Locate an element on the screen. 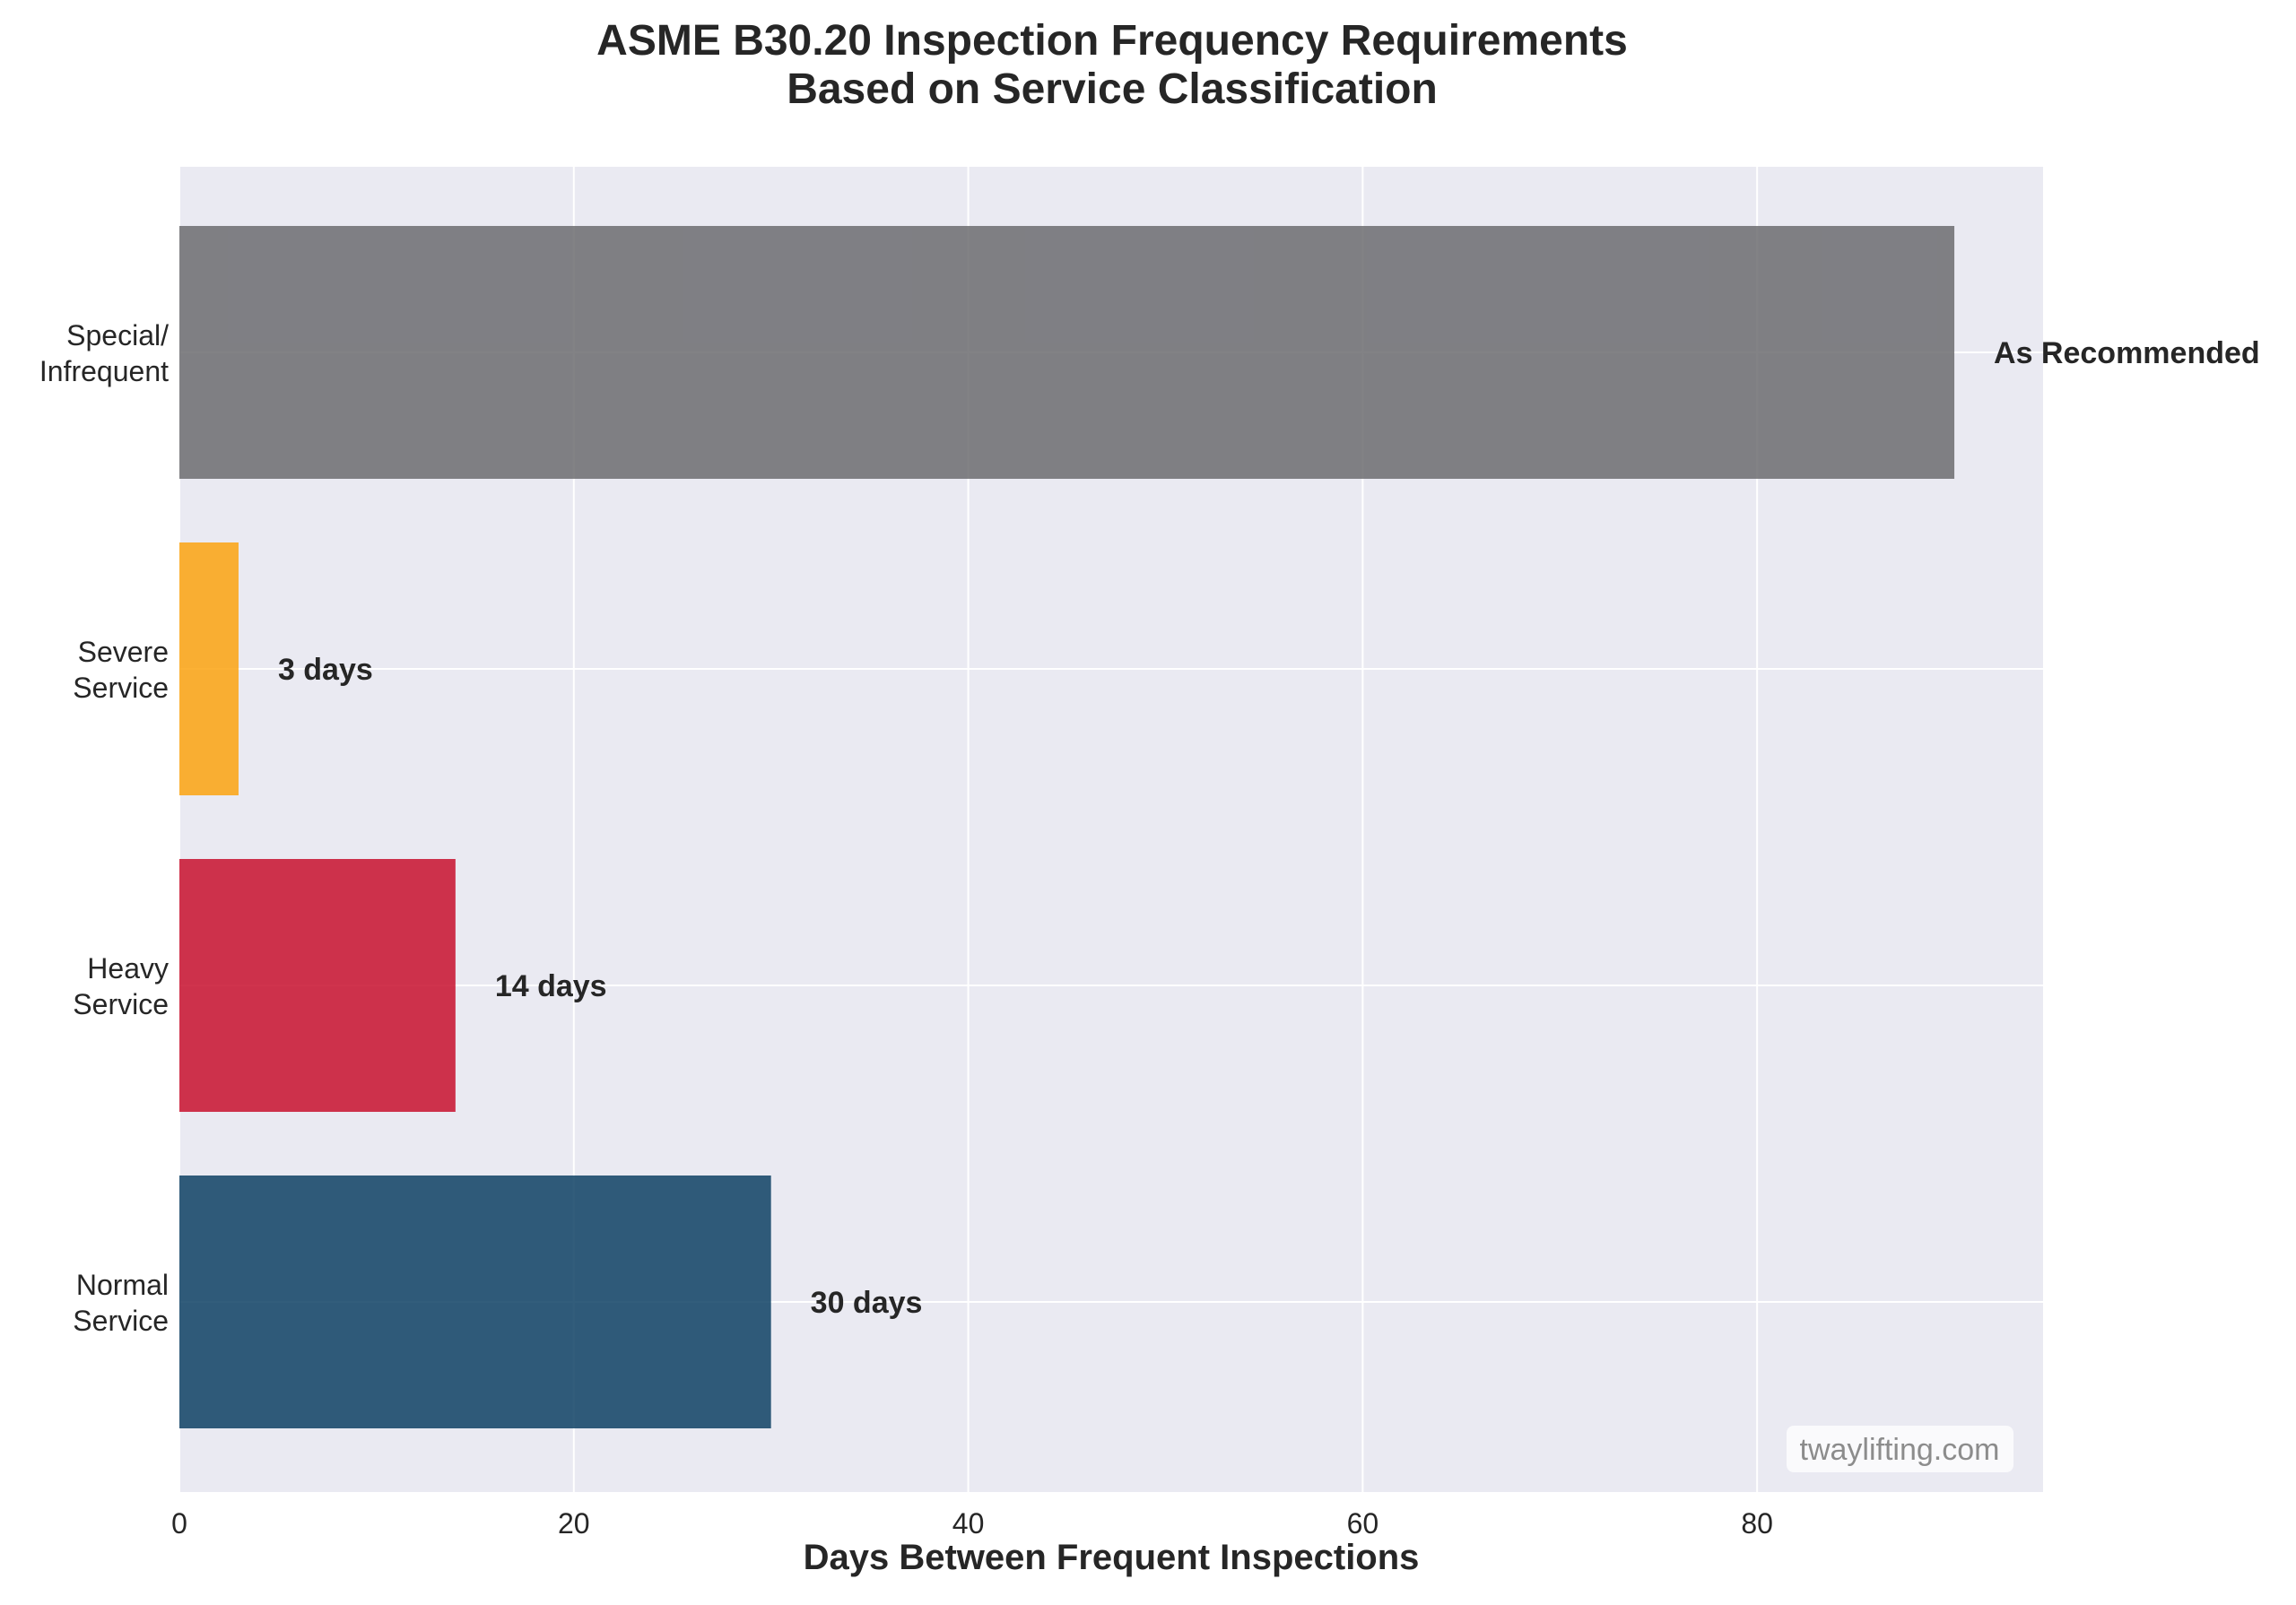  y-tick-label: Normal Service is located at coordinates (121, 1303).